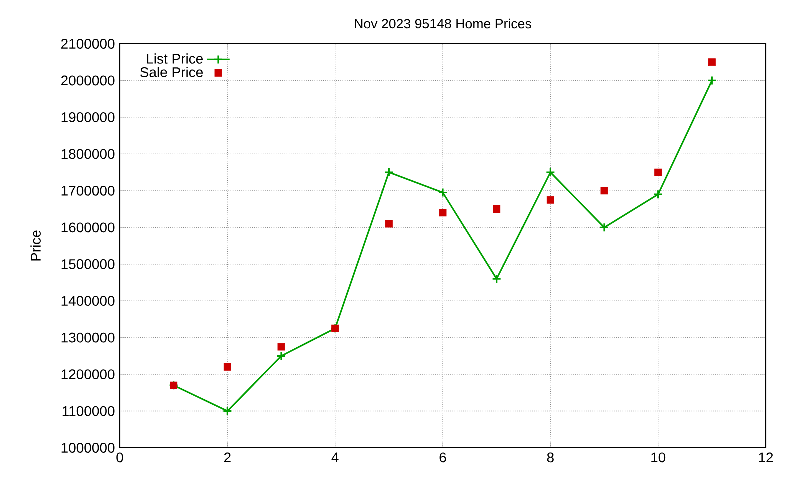  Describe the element at coordinates (88, 154) in the screenshot. I see `y-tick-label: 1800000` at that location.